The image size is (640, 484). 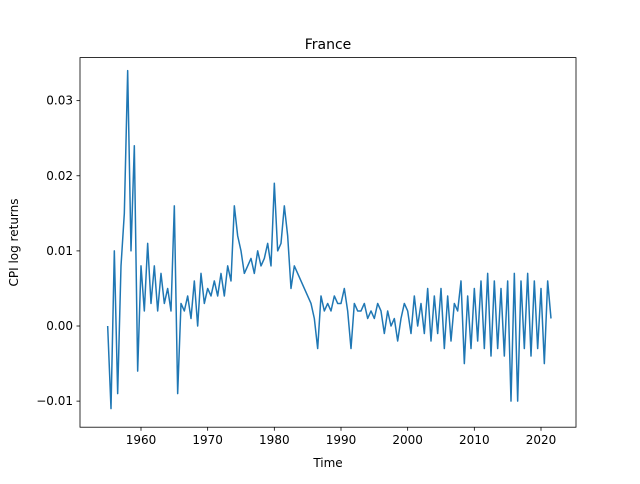 I want to click on x-tick-label: 1970, so click(x=207, y=440).